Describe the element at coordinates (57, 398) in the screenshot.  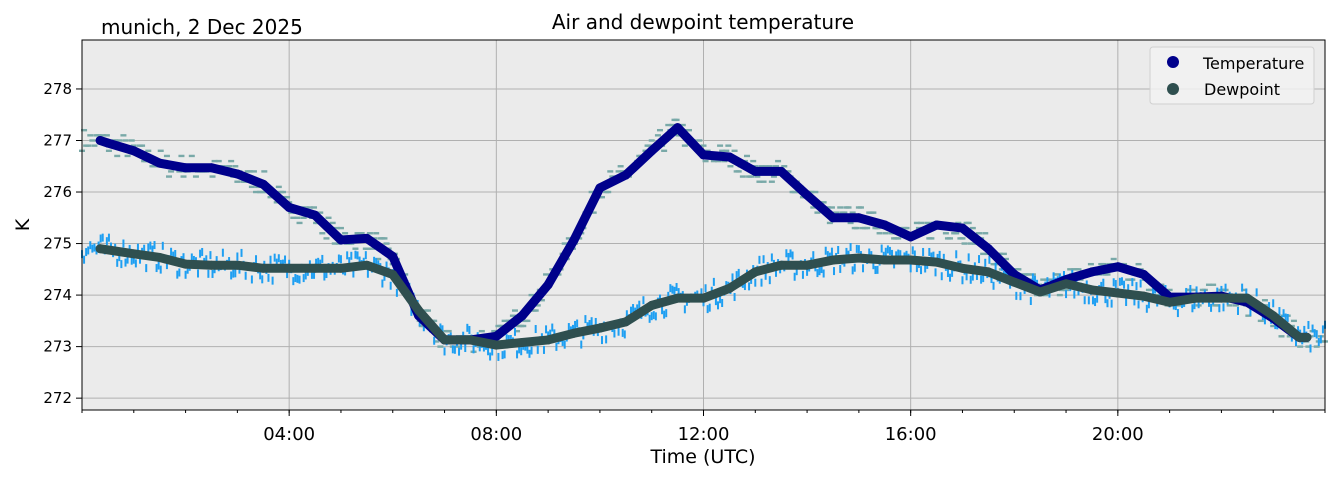
I see `y-tick-label: 272` at that location.